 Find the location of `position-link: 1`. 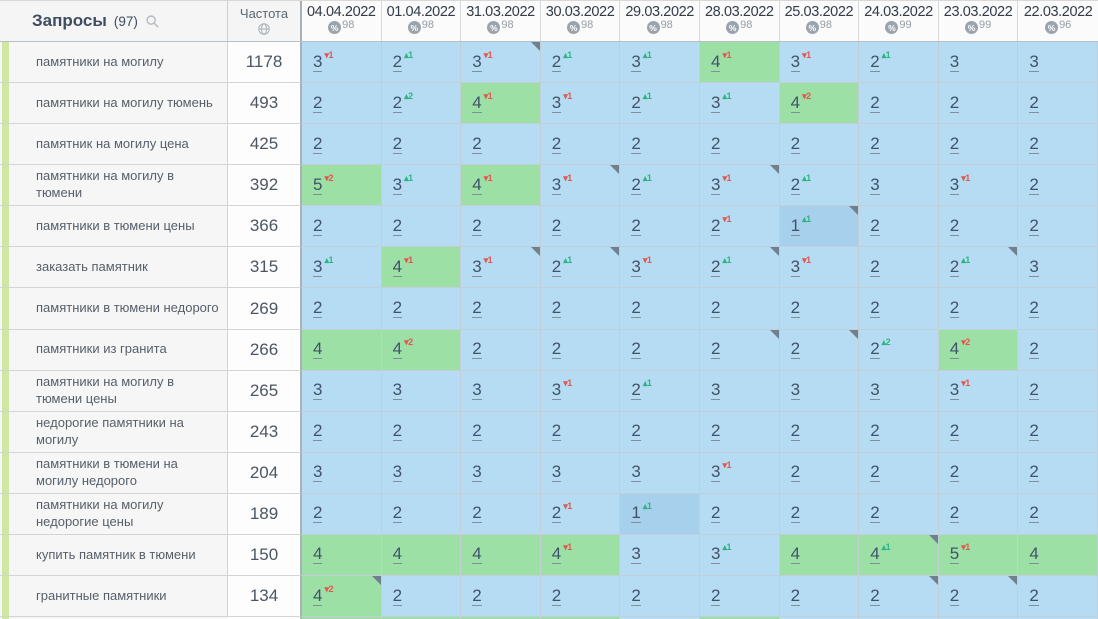

position-link: 1 is located at coordinates (636, 513).